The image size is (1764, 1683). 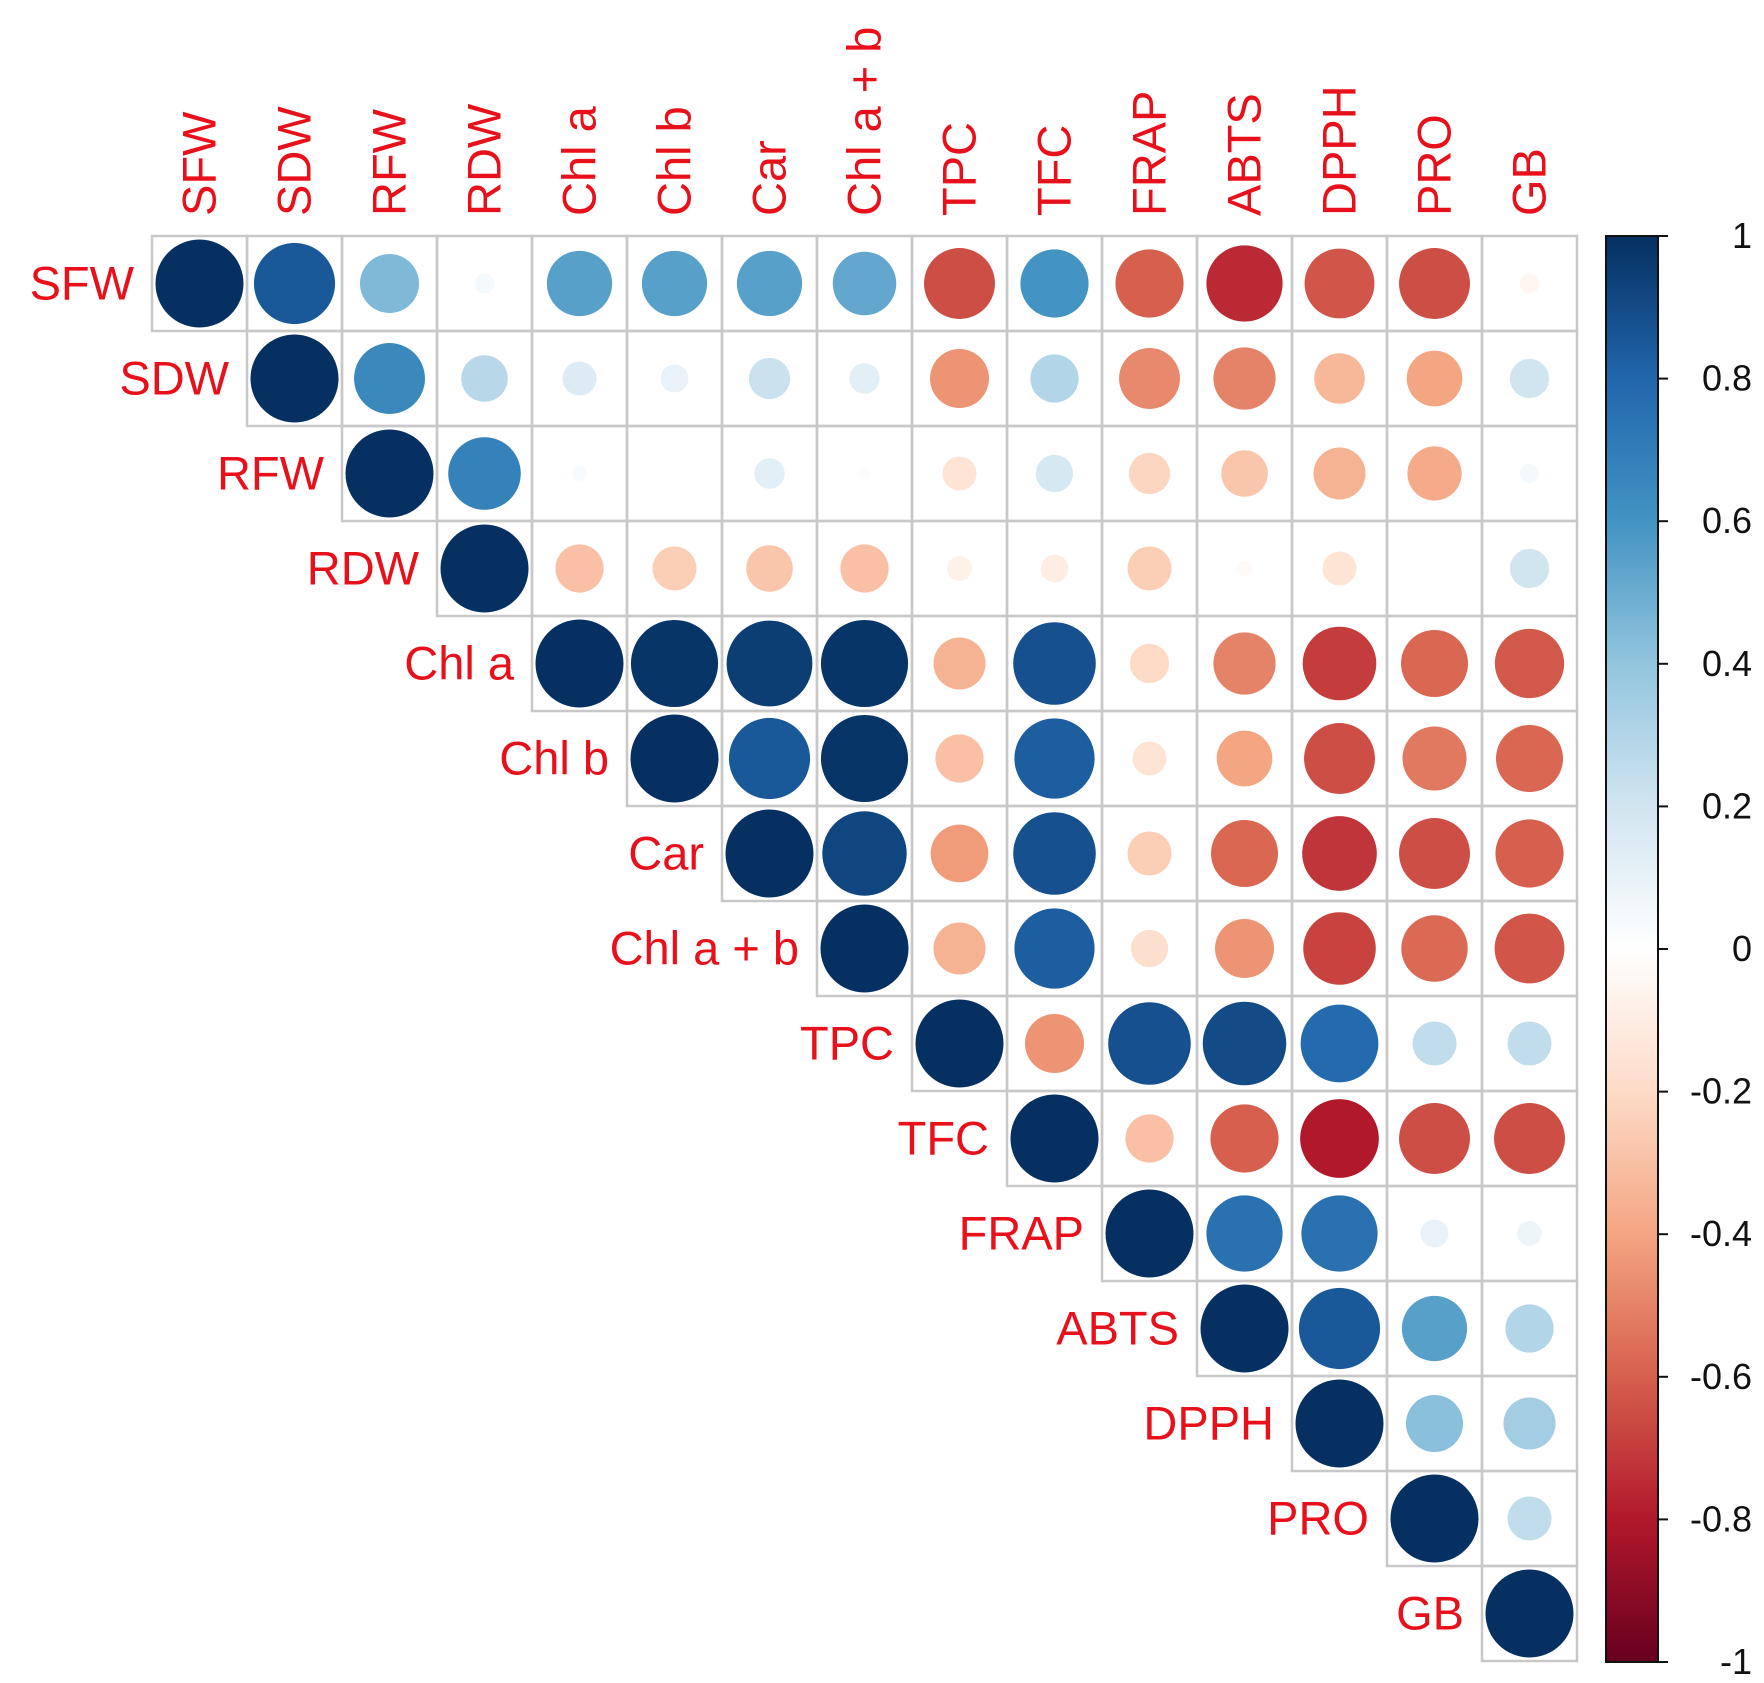 I want to click on row-label: Chl b, so click(x=554, y=758).